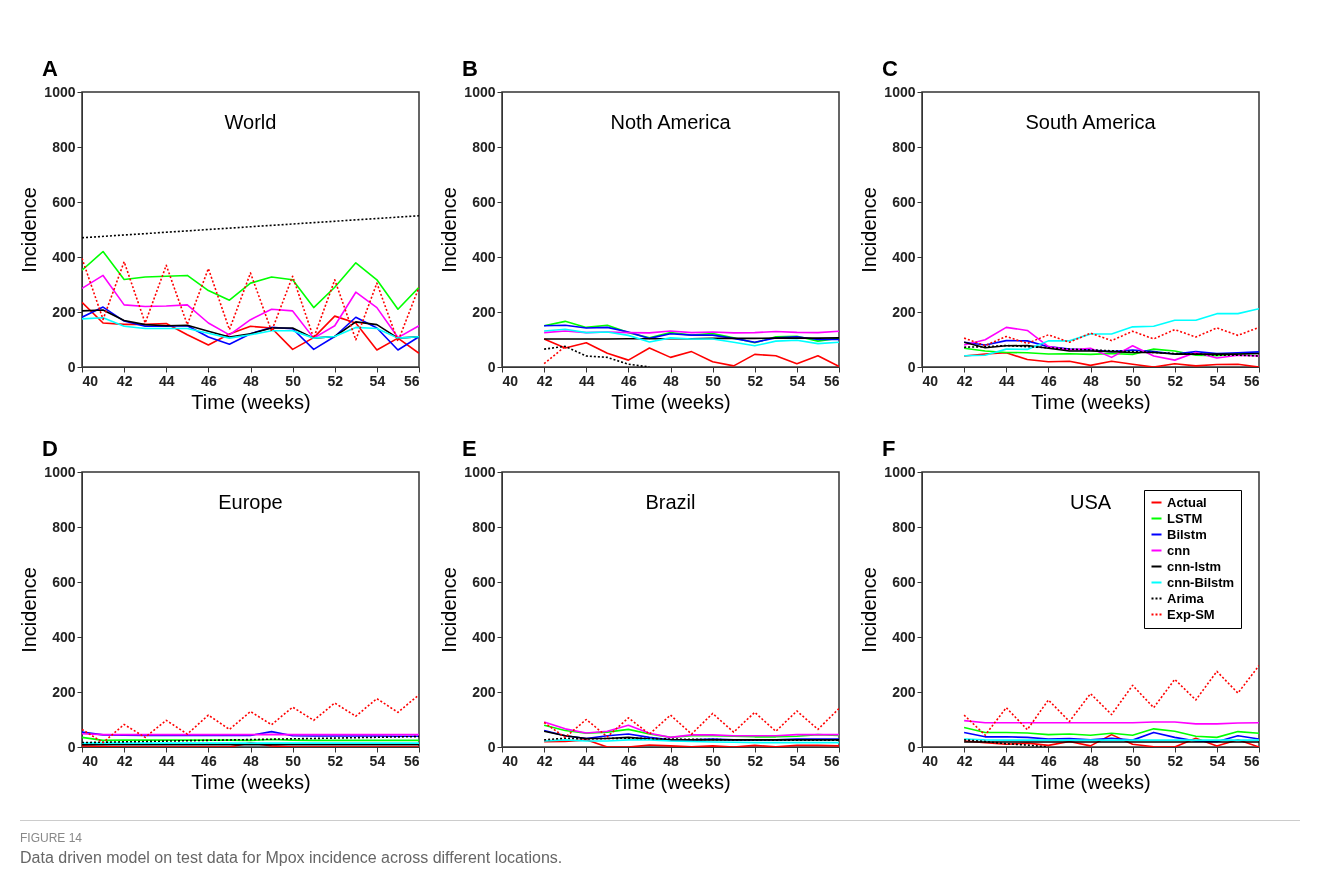 The width and height of the screenshot is (1328, 890). Describe the element at coordinates (250, 122) in the screenshot. I see `text: World` at that location.